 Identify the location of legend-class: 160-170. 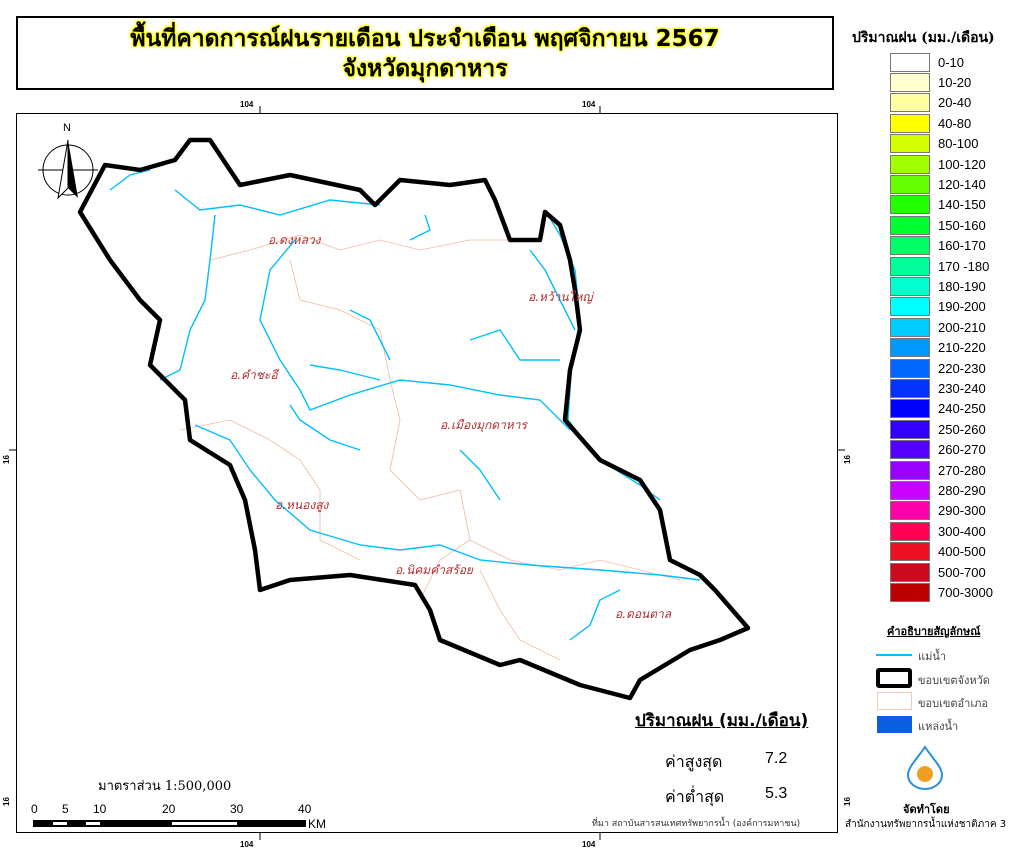
(938, 246).